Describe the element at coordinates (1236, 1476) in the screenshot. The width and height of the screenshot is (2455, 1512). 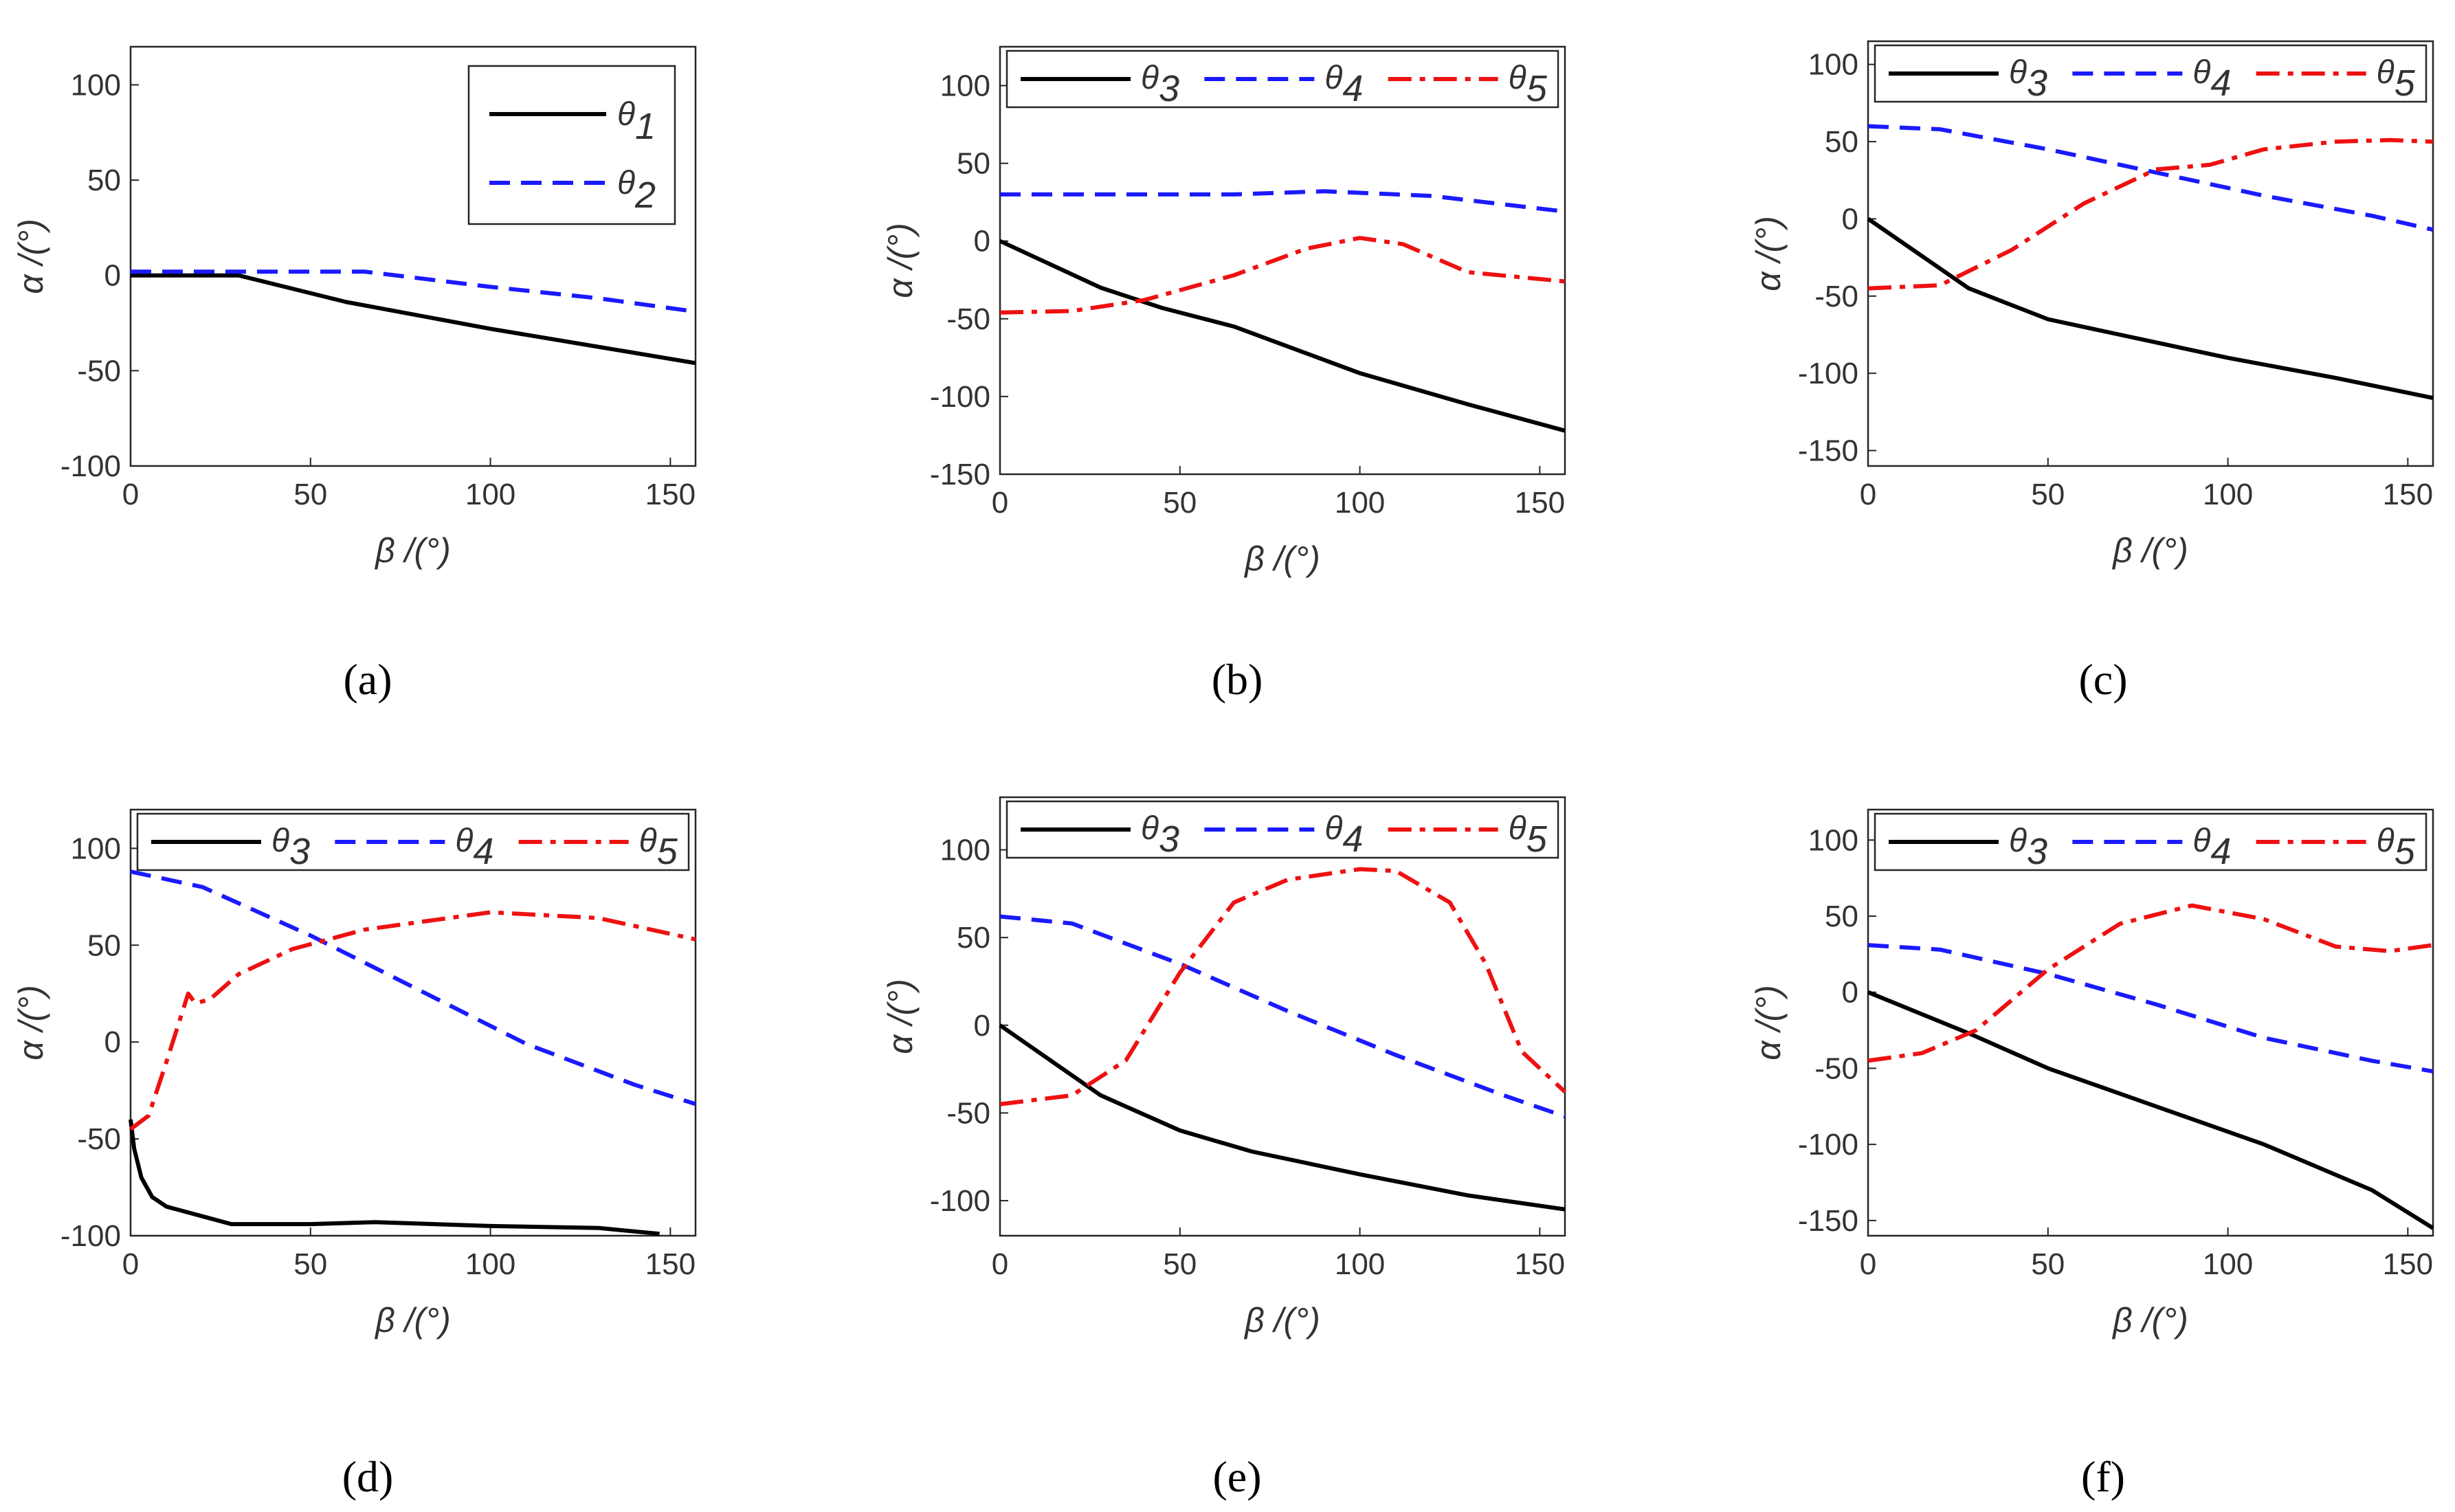
I see `panel-caption: (e)` at that location.